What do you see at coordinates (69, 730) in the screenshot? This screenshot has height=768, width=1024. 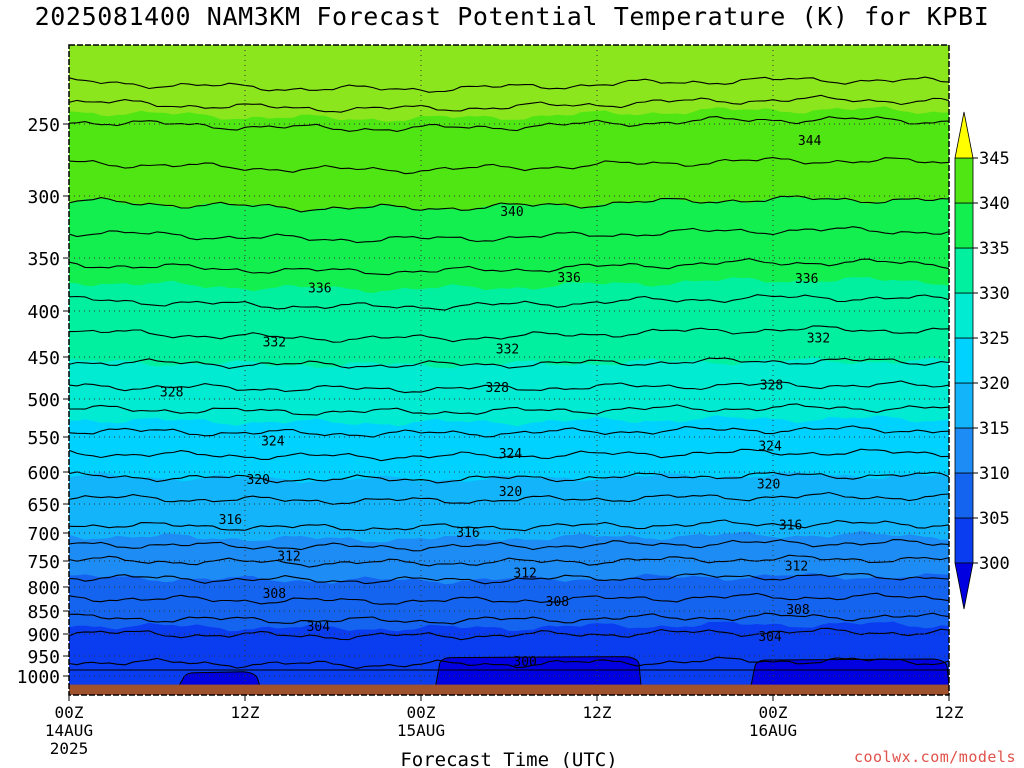 I see `x-tick-label: 14AUG` at bounding box center [69, 730].